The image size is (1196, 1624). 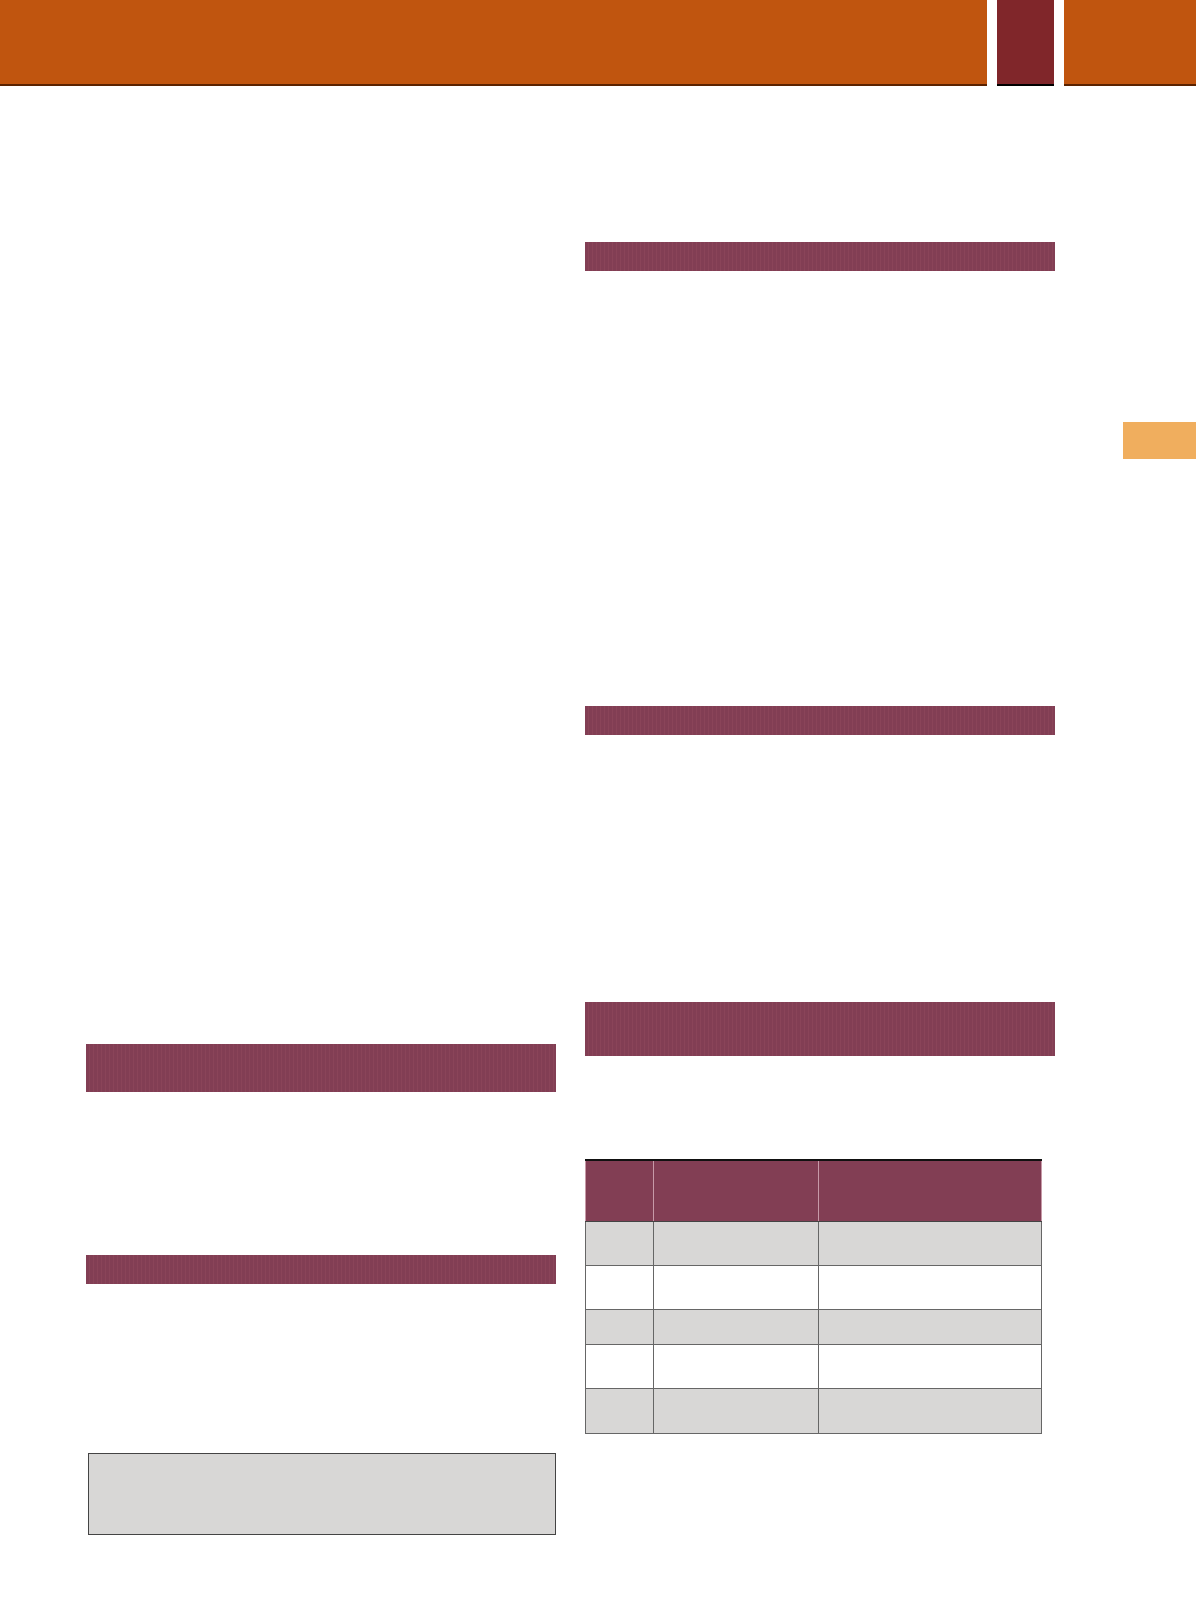 I want to click on header-page-block, so click(x=1025, y=43).